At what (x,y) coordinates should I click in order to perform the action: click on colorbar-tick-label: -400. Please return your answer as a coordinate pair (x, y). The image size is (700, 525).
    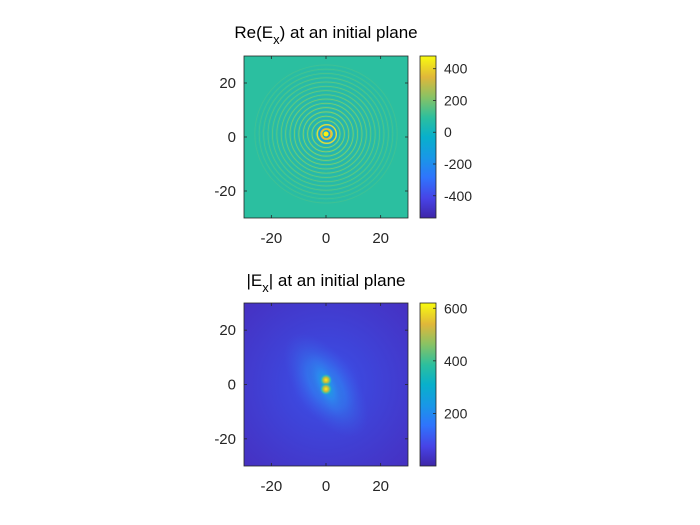
    Looking at the image, I should click on (458, 196).